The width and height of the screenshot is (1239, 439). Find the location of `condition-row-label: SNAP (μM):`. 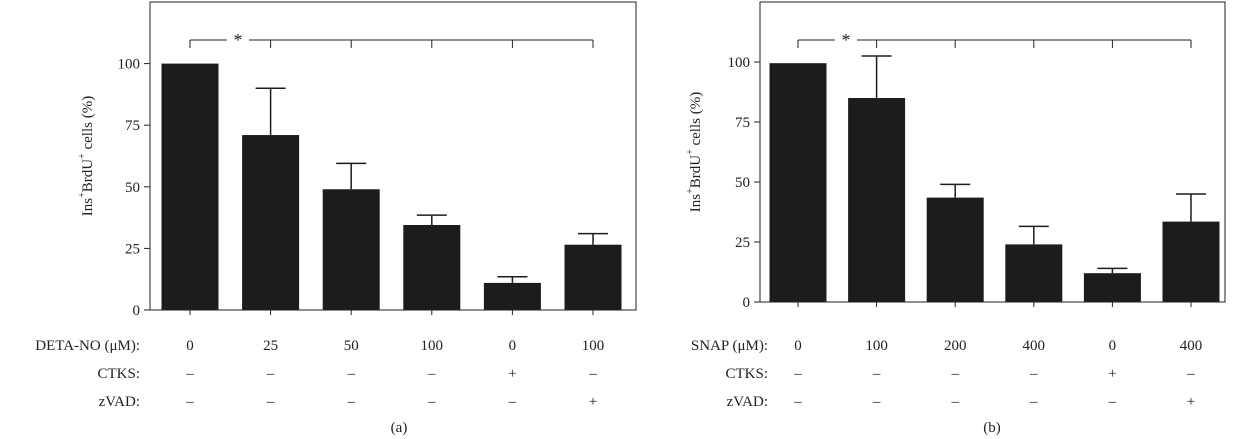

condition-row-label: SNAP (μM): is located at coordinates (729, 346).